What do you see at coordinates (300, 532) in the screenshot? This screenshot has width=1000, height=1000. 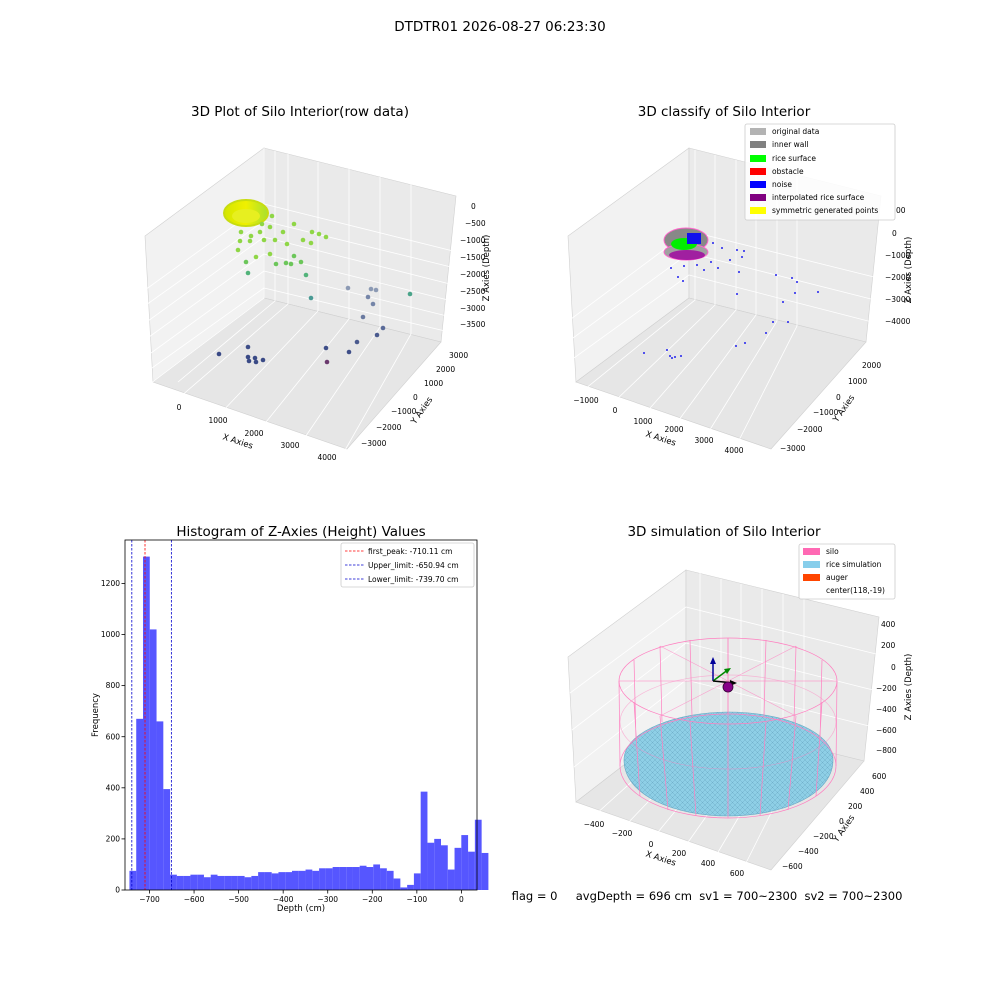 I see `histogram-title: Histogram of Z-Axies (Height) Values` at bounding box center [300, 532].